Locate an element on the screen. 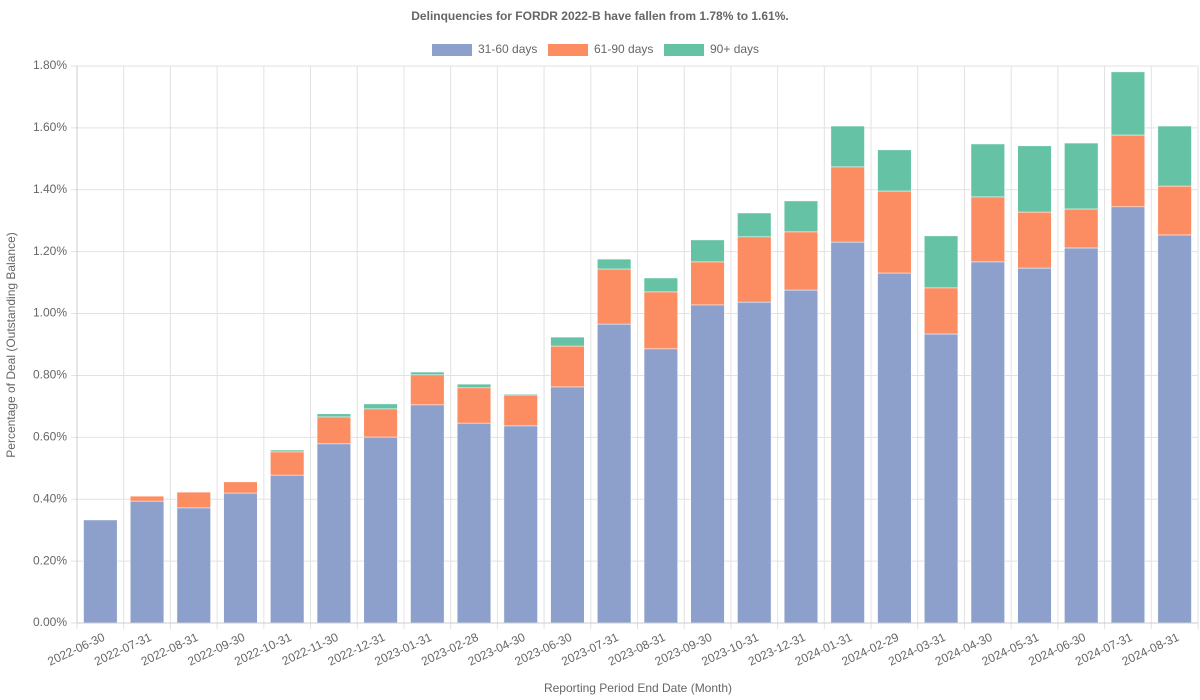 Image resolution: width=1200 pixels, height=700 pixels. y-tick-label: 1.40% is located at coordinates (50, 189).